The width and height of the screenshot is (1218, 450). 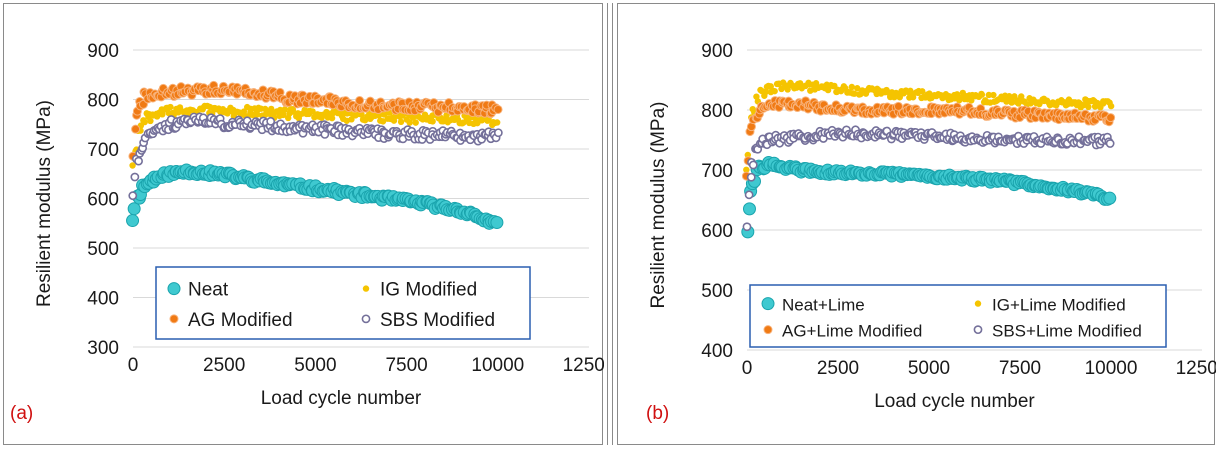 I want to click on chart-b-x-axis-title: Load cycle number, so click(x=954, y=401).